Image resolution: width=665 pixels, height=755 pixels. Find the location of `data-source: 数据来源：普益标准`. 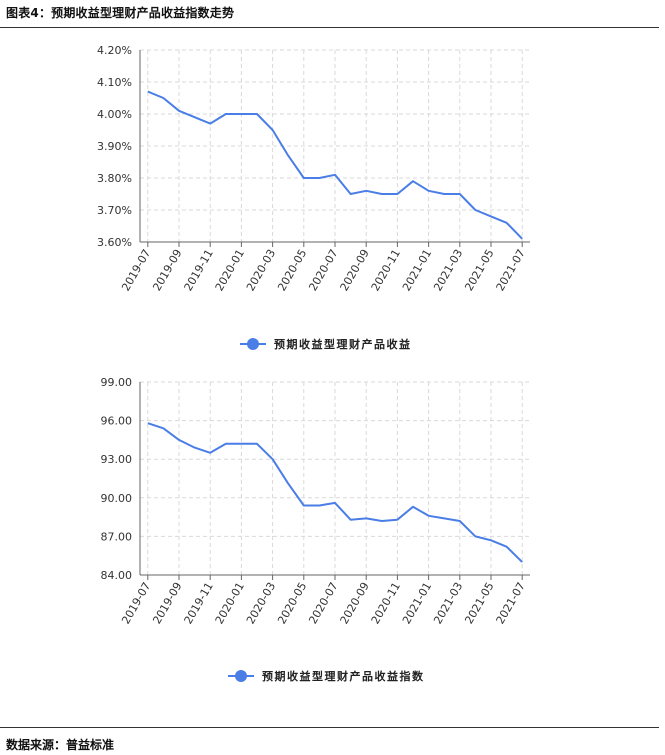

data-source: 数据来源：普益标准 is located at coordinates (60, 745).